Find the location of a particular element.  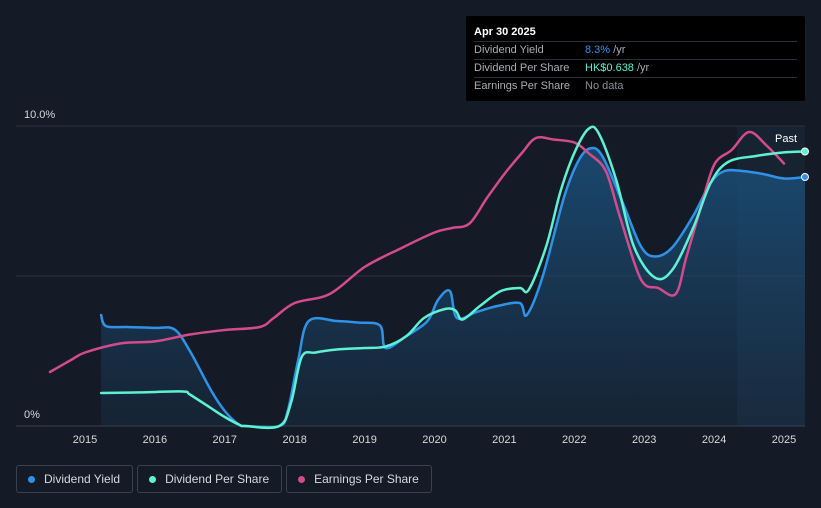

tooltip-value: HK$0.638 is located at coordinates (609, 68).